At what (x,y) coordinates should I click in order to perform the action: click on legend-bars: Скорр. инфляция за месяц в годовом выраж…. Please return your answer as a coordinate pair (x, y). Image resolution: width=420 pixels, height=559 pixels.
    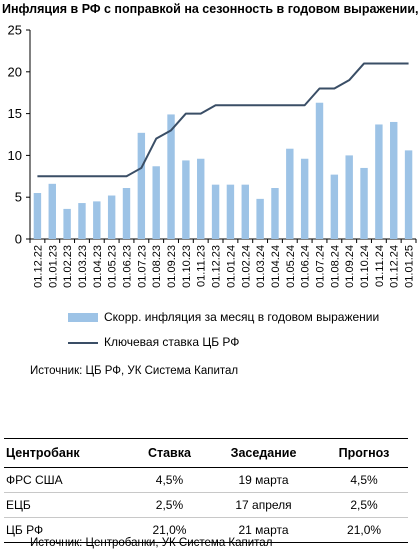
    Looking at the image, I should click on (223, 317).